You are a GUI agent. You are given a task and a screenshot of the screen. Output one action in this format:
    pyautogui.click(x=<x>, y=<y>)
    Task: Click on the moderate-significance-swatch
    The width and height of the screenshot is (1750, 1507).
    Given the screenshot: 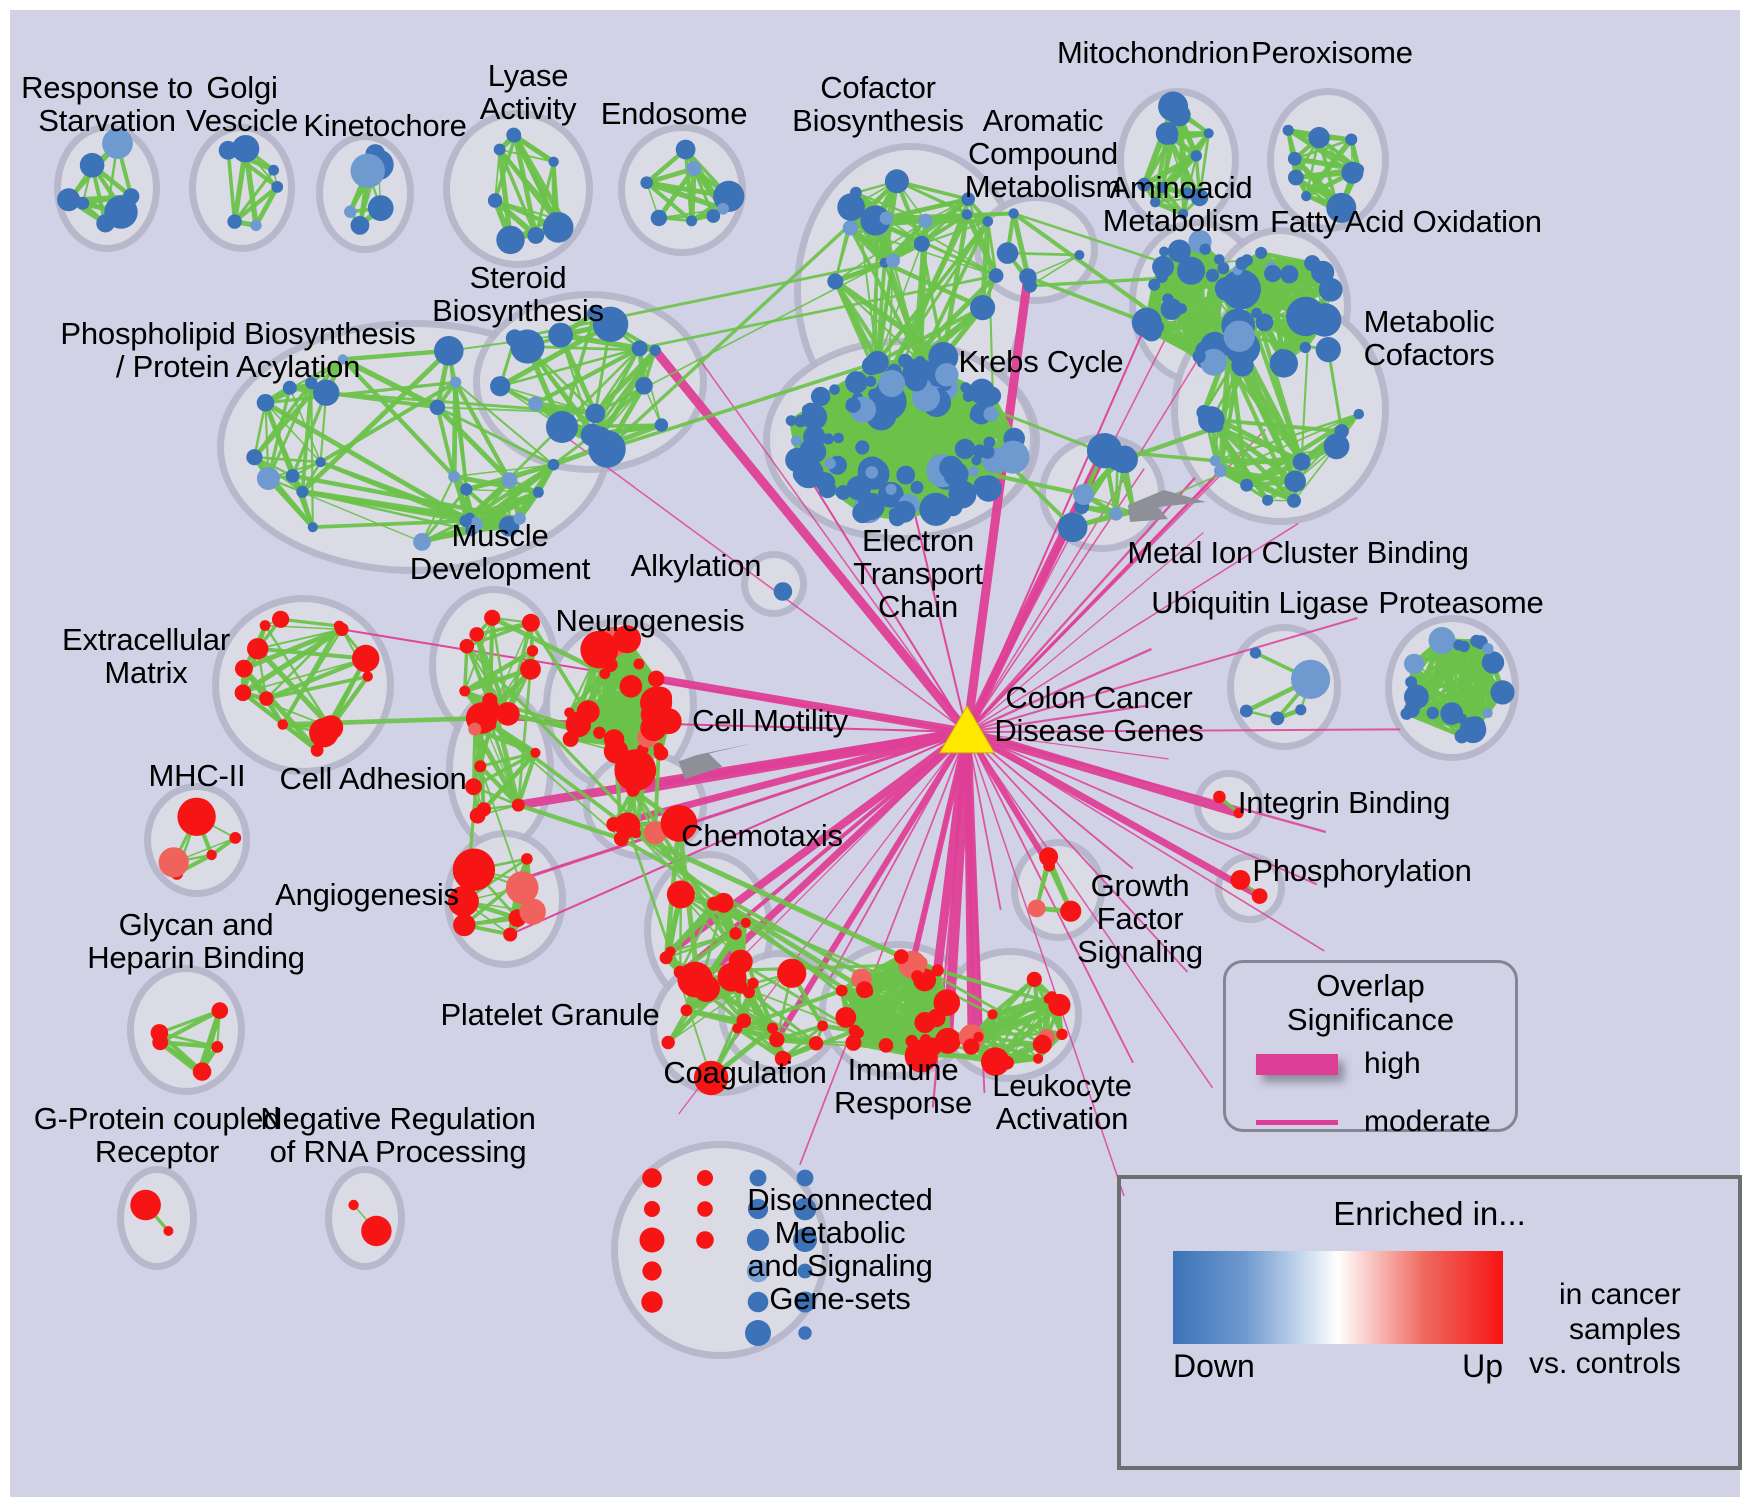 What is the action you would take?
    pyautogui.click(x=1297, y=1122)
    